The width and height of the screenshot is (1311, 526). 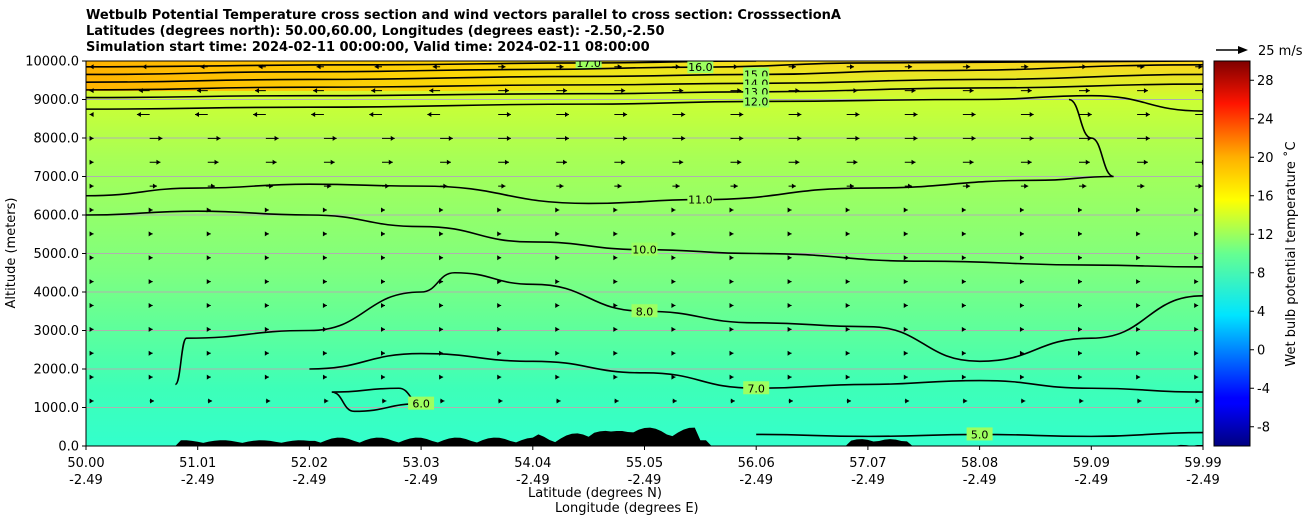 What do you see at coordinates (644, 463) in the screenshot?
I see `x-tick-label-lat: 55.05` at bounding box center [644, 463].